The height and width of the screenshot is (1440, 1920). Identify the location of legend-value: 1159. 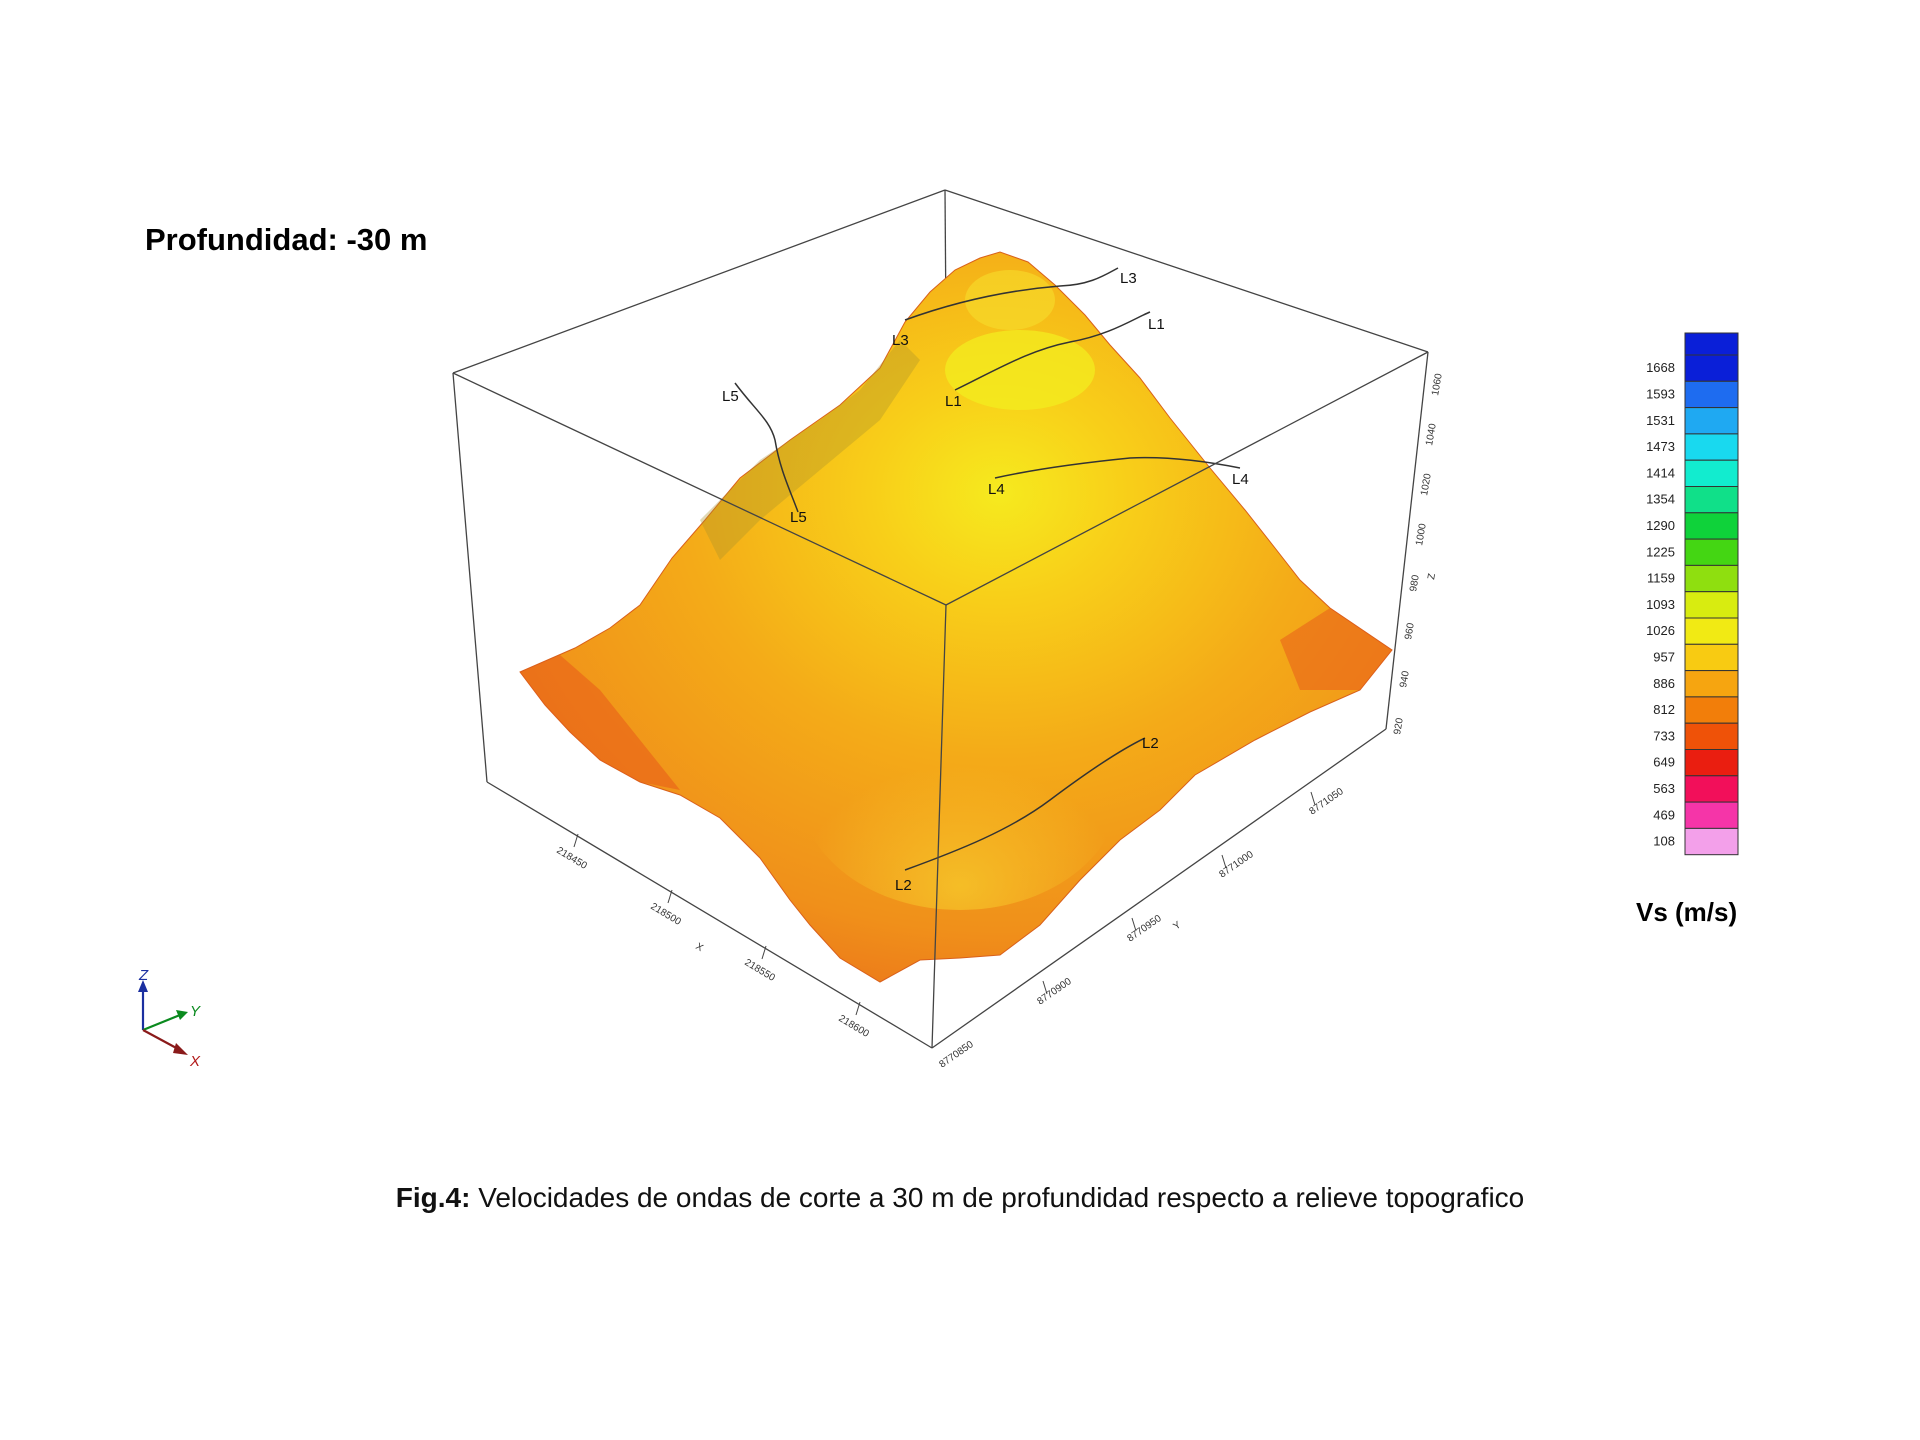
(1661, 578).